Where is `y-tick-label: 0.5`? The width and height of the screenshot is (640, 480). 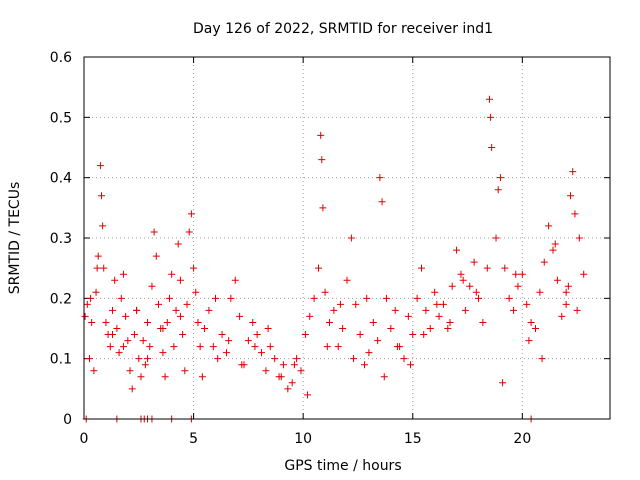
y-tick-label: 0.5 is located at coordinates (61, 118).